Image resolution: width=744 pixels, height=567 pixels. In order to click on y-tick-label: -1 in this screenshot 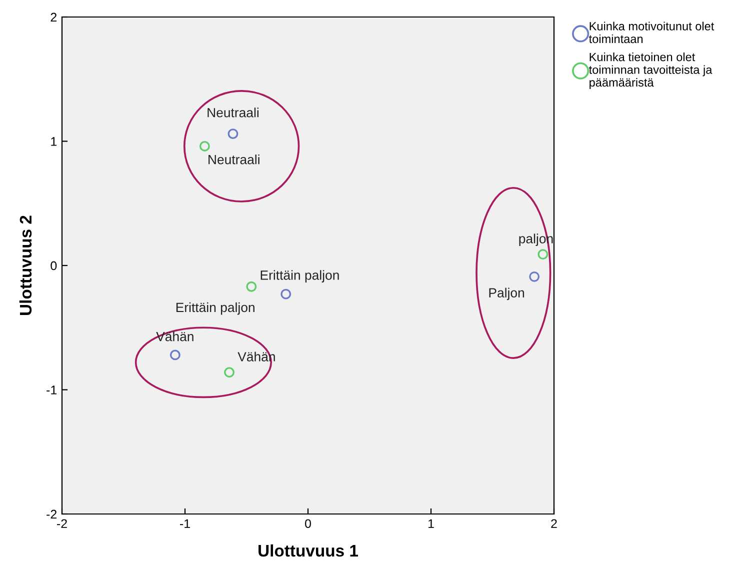, I will do `click(51, 390)`.